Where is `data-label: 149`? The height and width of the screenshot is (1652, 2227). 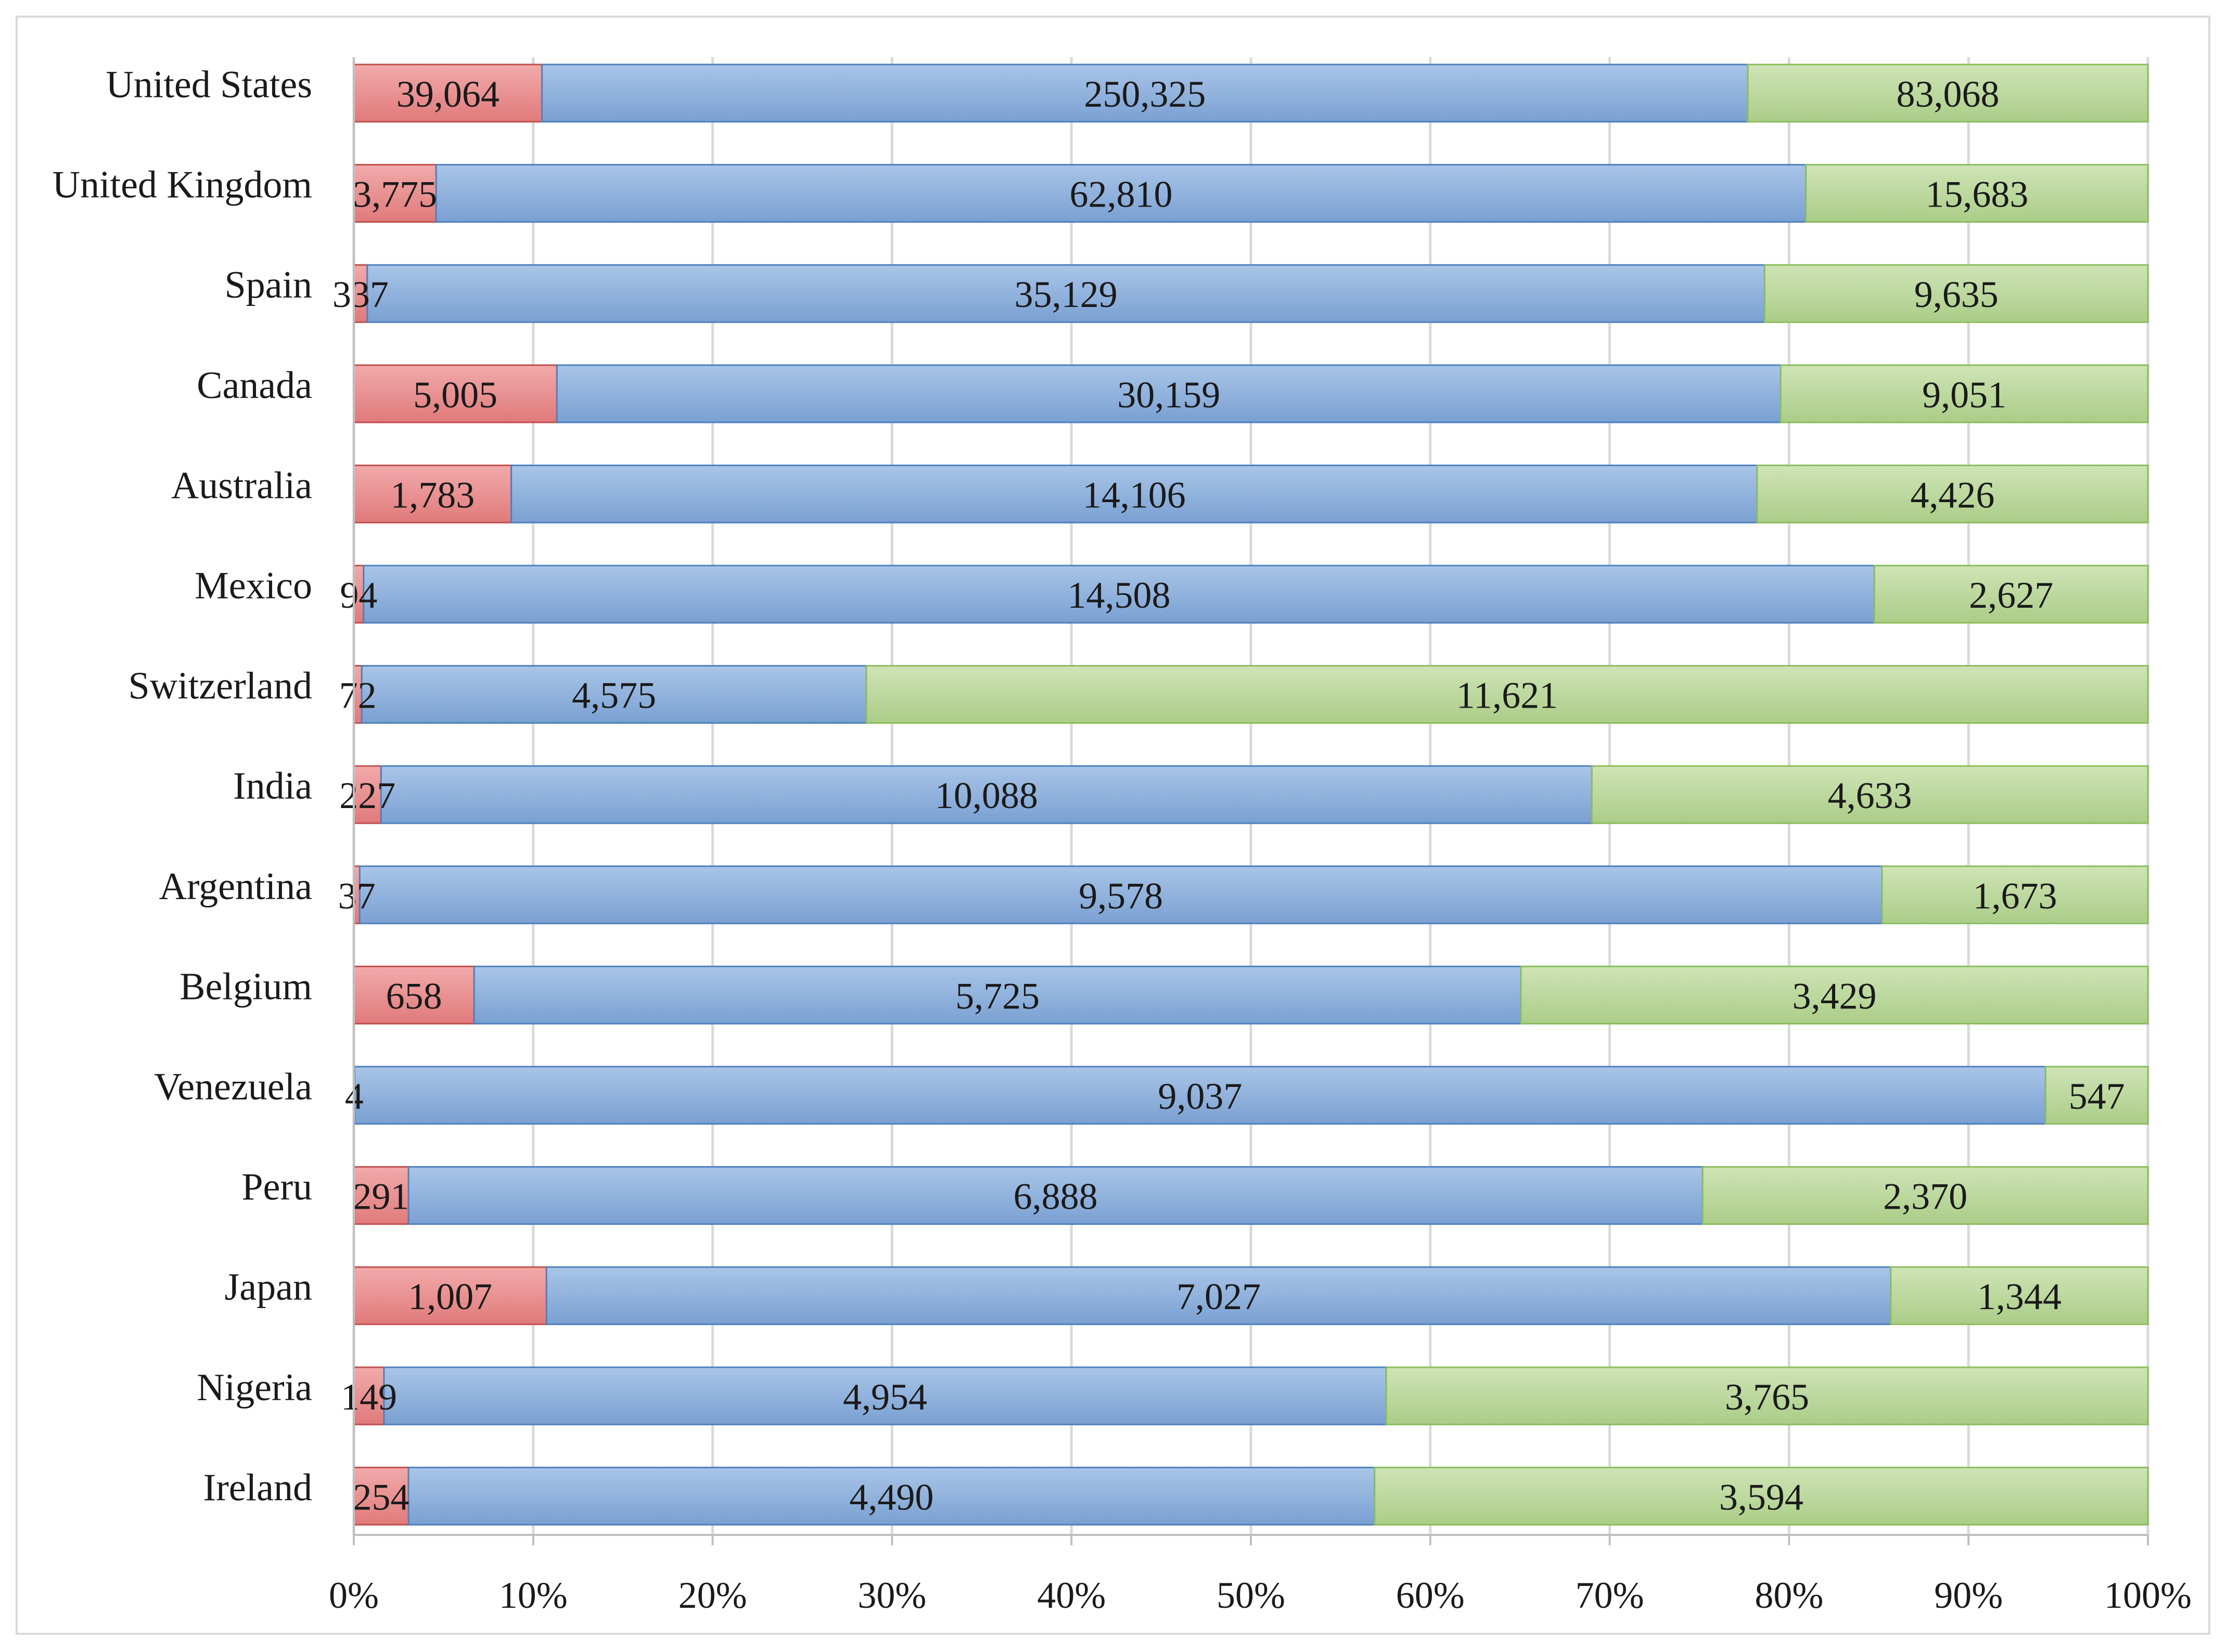
data-label: 149 is located at coordinates (369, 1397).